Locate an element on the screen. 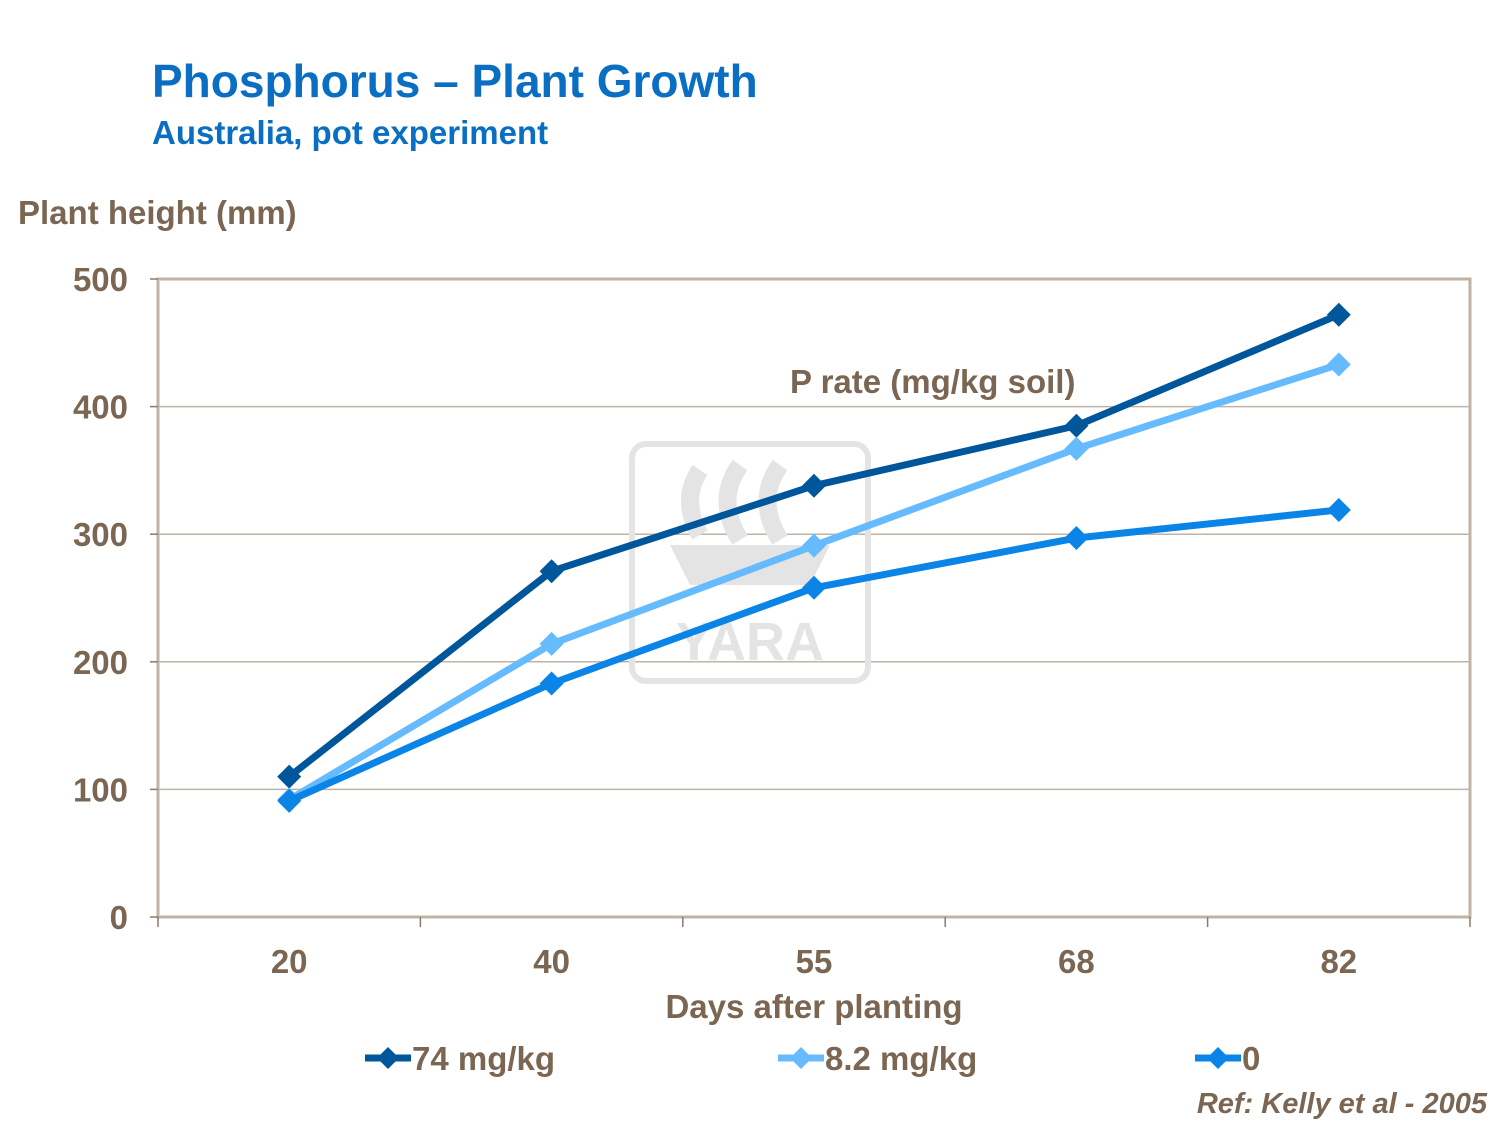 This screenshot has width=1501, height=1126. y-tick-label: 200 is located at coordinates (100, 662).